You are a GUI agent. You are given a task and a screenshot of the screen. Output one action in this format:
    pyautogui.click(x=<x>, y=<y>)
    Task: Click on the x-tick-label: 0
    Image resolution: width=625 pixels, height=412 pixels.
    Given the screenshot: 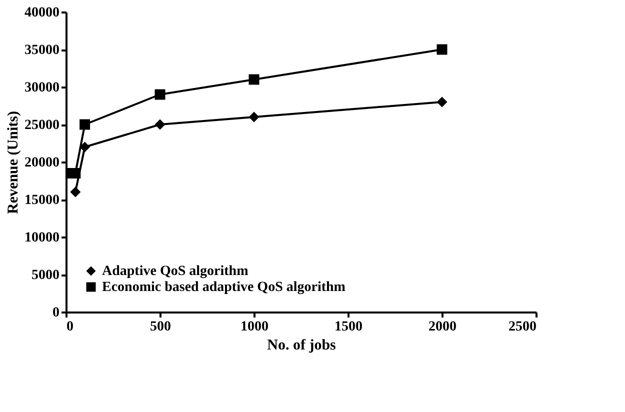 What is the action you would take?
    pyautogui.click(x=70, y=327)
    